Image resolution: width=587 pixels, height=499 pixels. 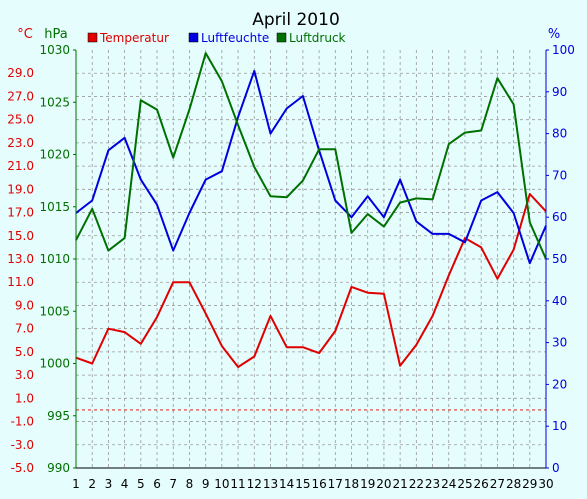 What do you see at coordinates (464, 484) in the screenshot?
I see `x-tick-label: 25` at bounding box center [464, 484].